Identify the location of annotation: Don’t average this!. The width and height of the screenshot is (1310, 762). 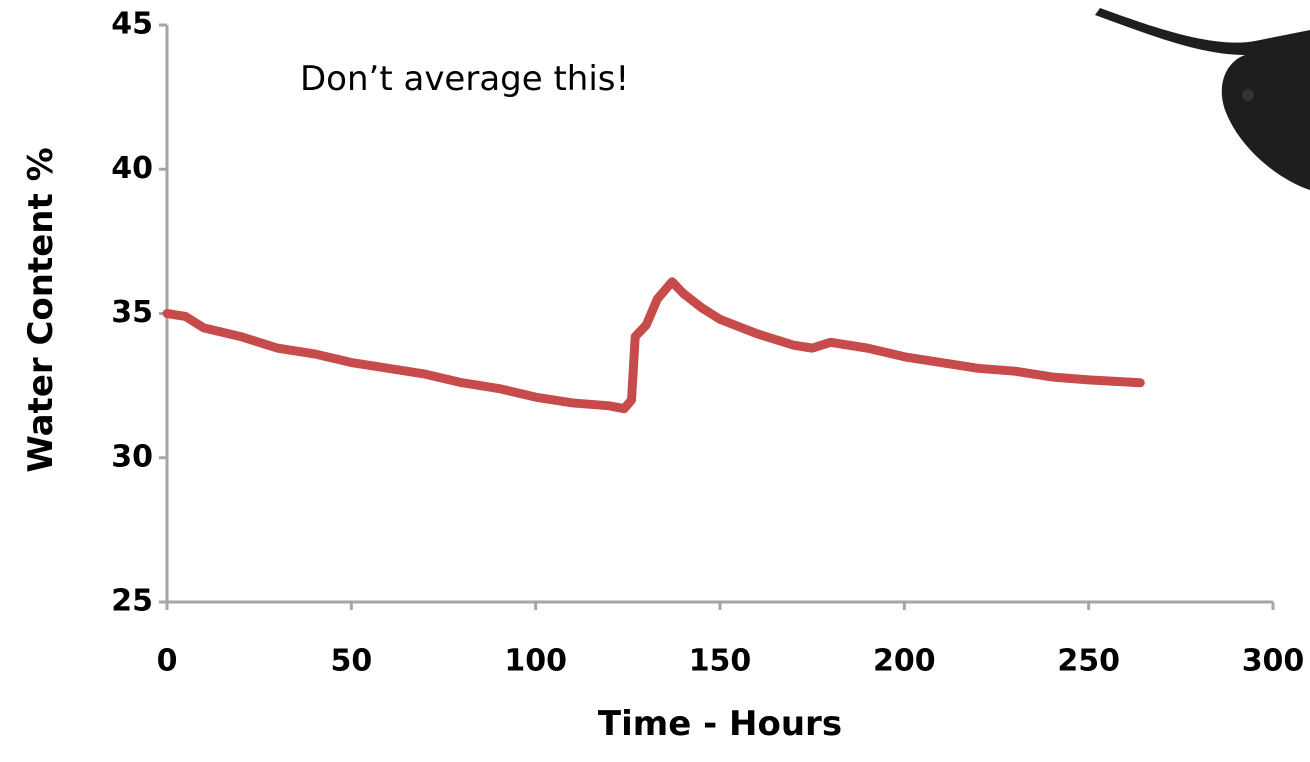
(464, 79).